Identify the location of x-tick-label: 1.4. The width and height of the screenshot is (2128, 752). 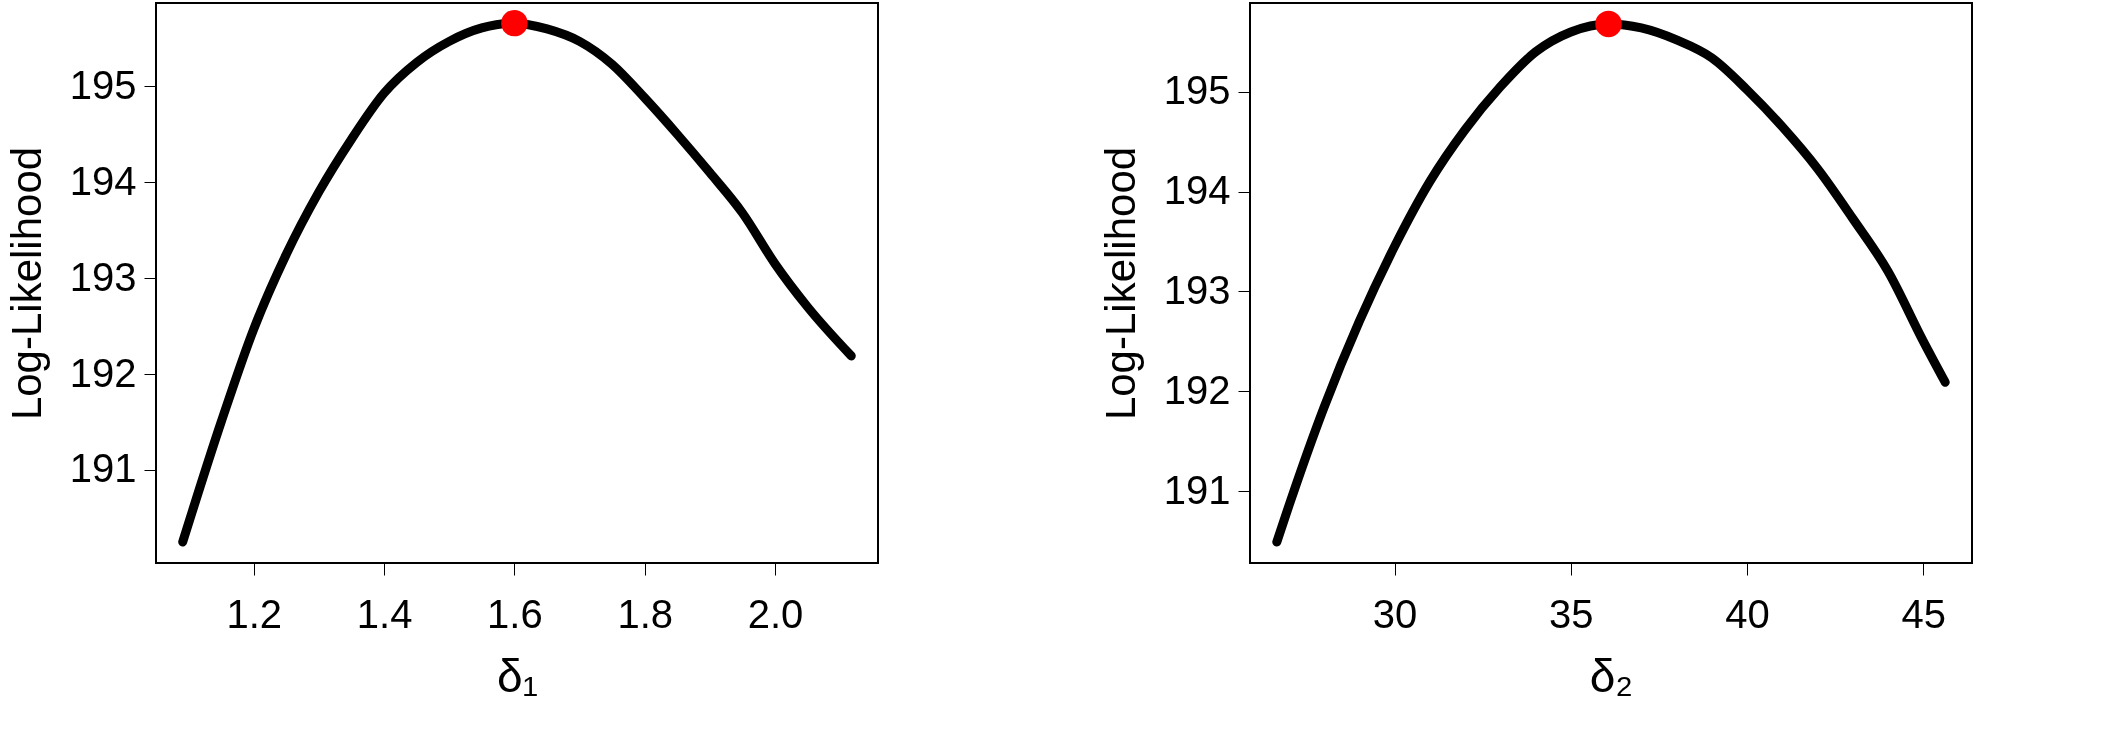
(384, 613).